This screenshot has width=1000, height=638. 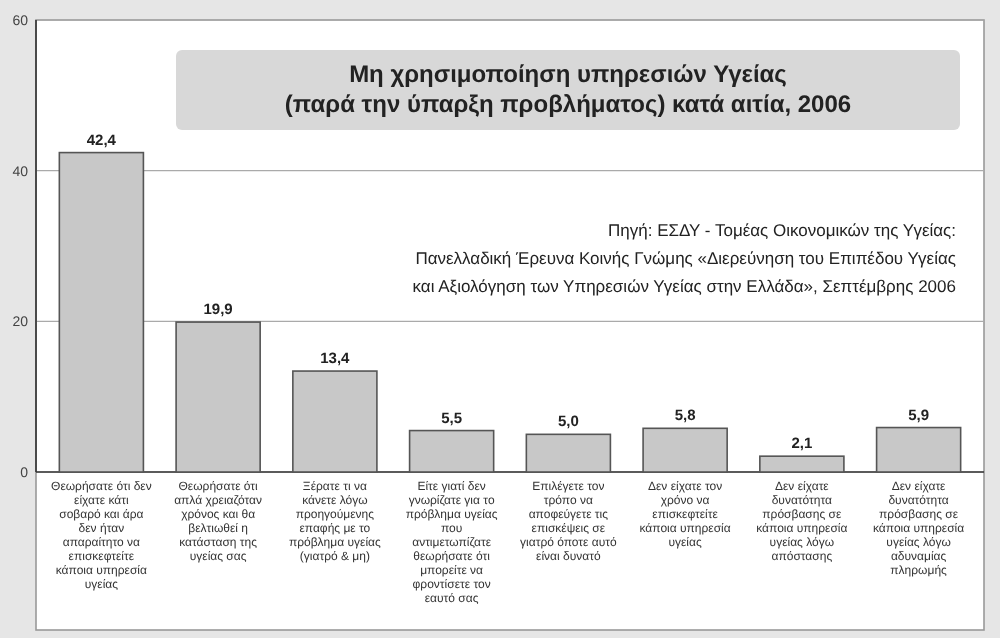 I want to click on annotation: Πηγή: ΕΣΔΥ - Τομέας Οικονομικών της Υγείας:, so click(x=782, y=230).